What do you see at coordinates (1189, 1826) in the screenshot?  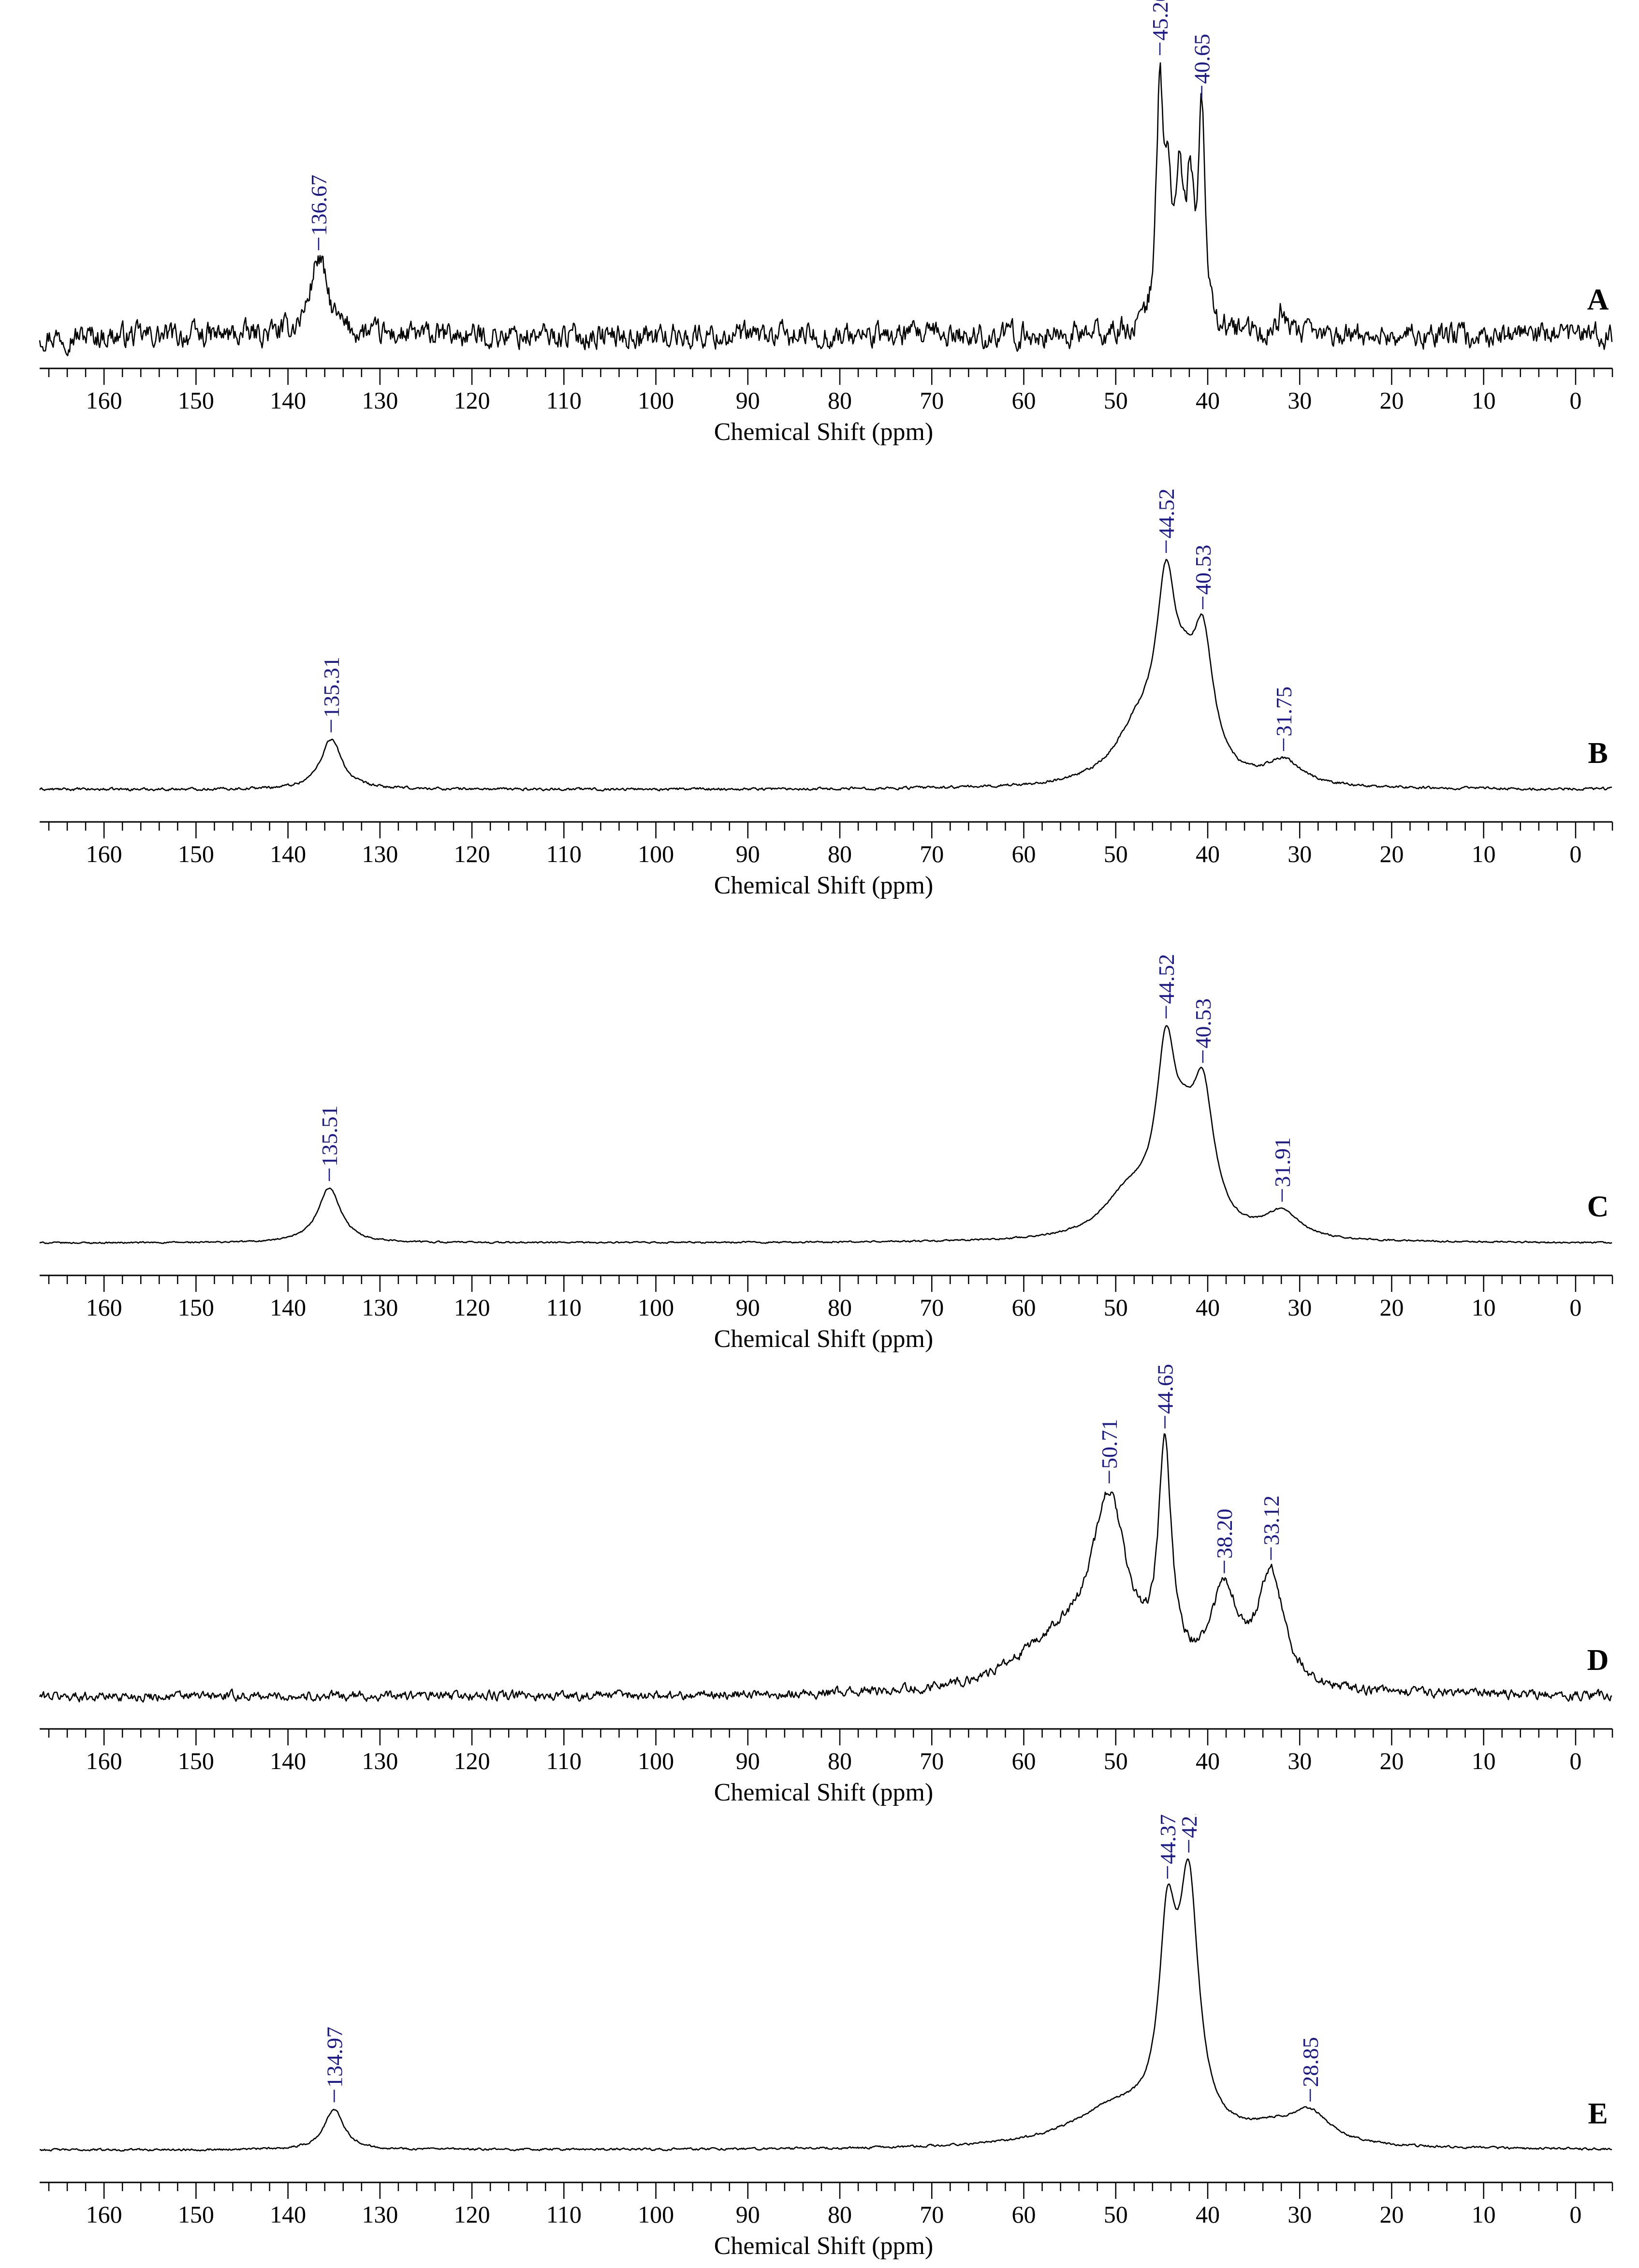 I see `peak-label: 42.06` at bounding box center [1189, 1826].